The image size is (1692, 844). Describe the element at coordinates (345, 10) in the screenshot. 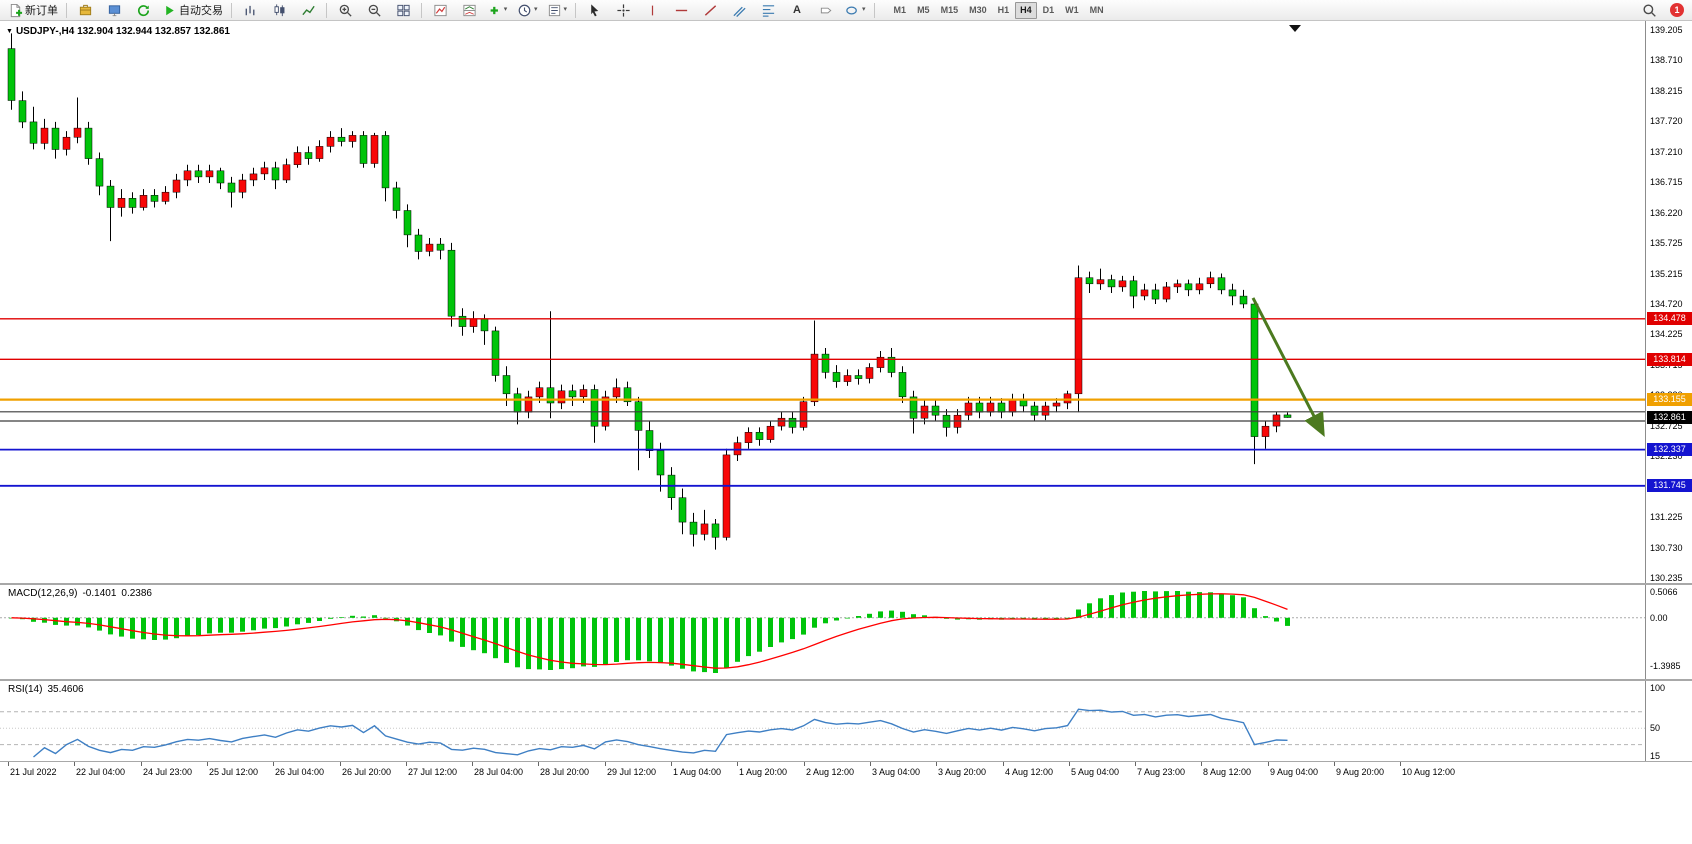

I see `zoom-in-button` at that location.